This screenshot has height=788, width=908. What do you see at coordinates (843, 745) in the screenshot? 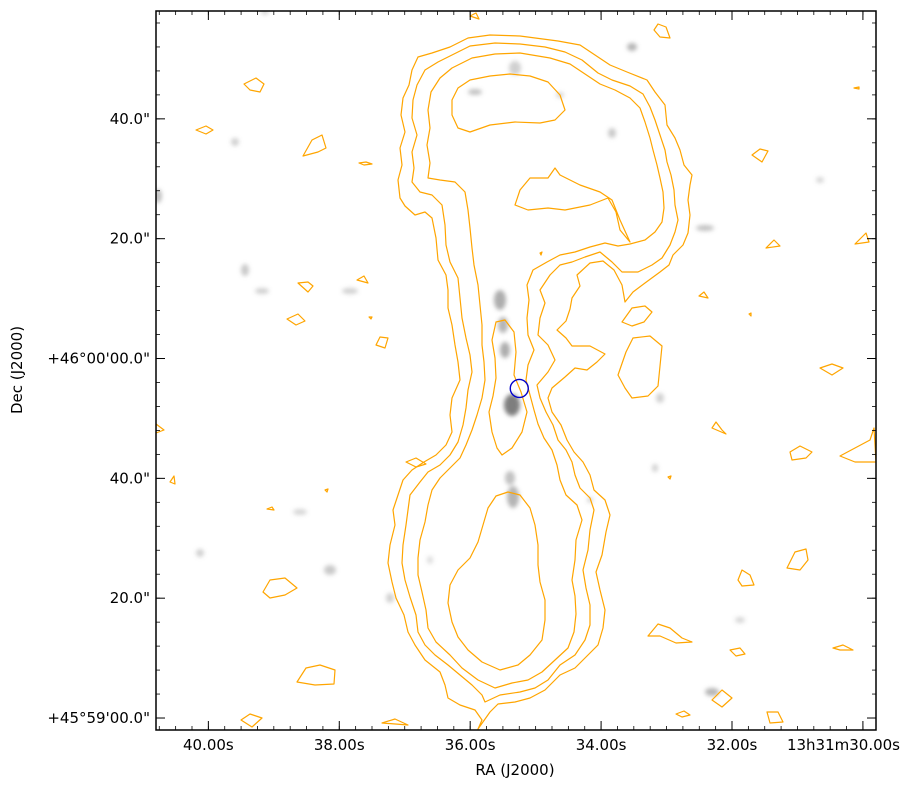
I see `x-tick-label: 13h31m30.00s` at bounding box center [843, 745].